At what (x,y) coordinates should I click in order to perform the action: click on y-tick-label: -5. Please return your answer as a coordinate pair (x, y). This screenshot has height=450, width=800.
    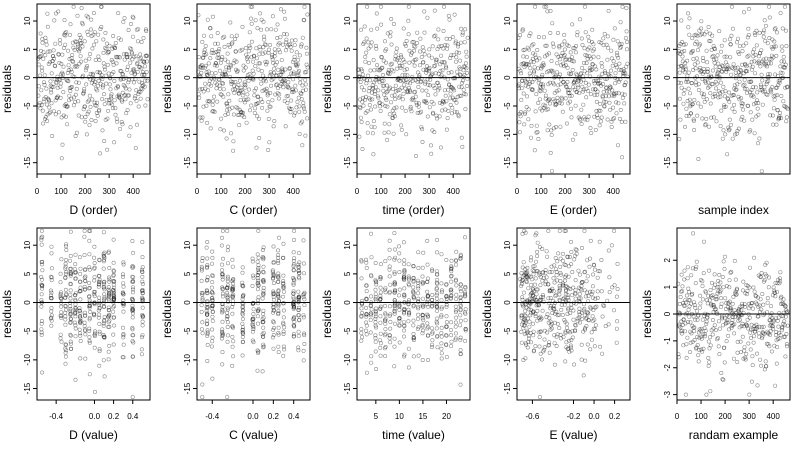
    Looking at the image, I should click on (187, 331).